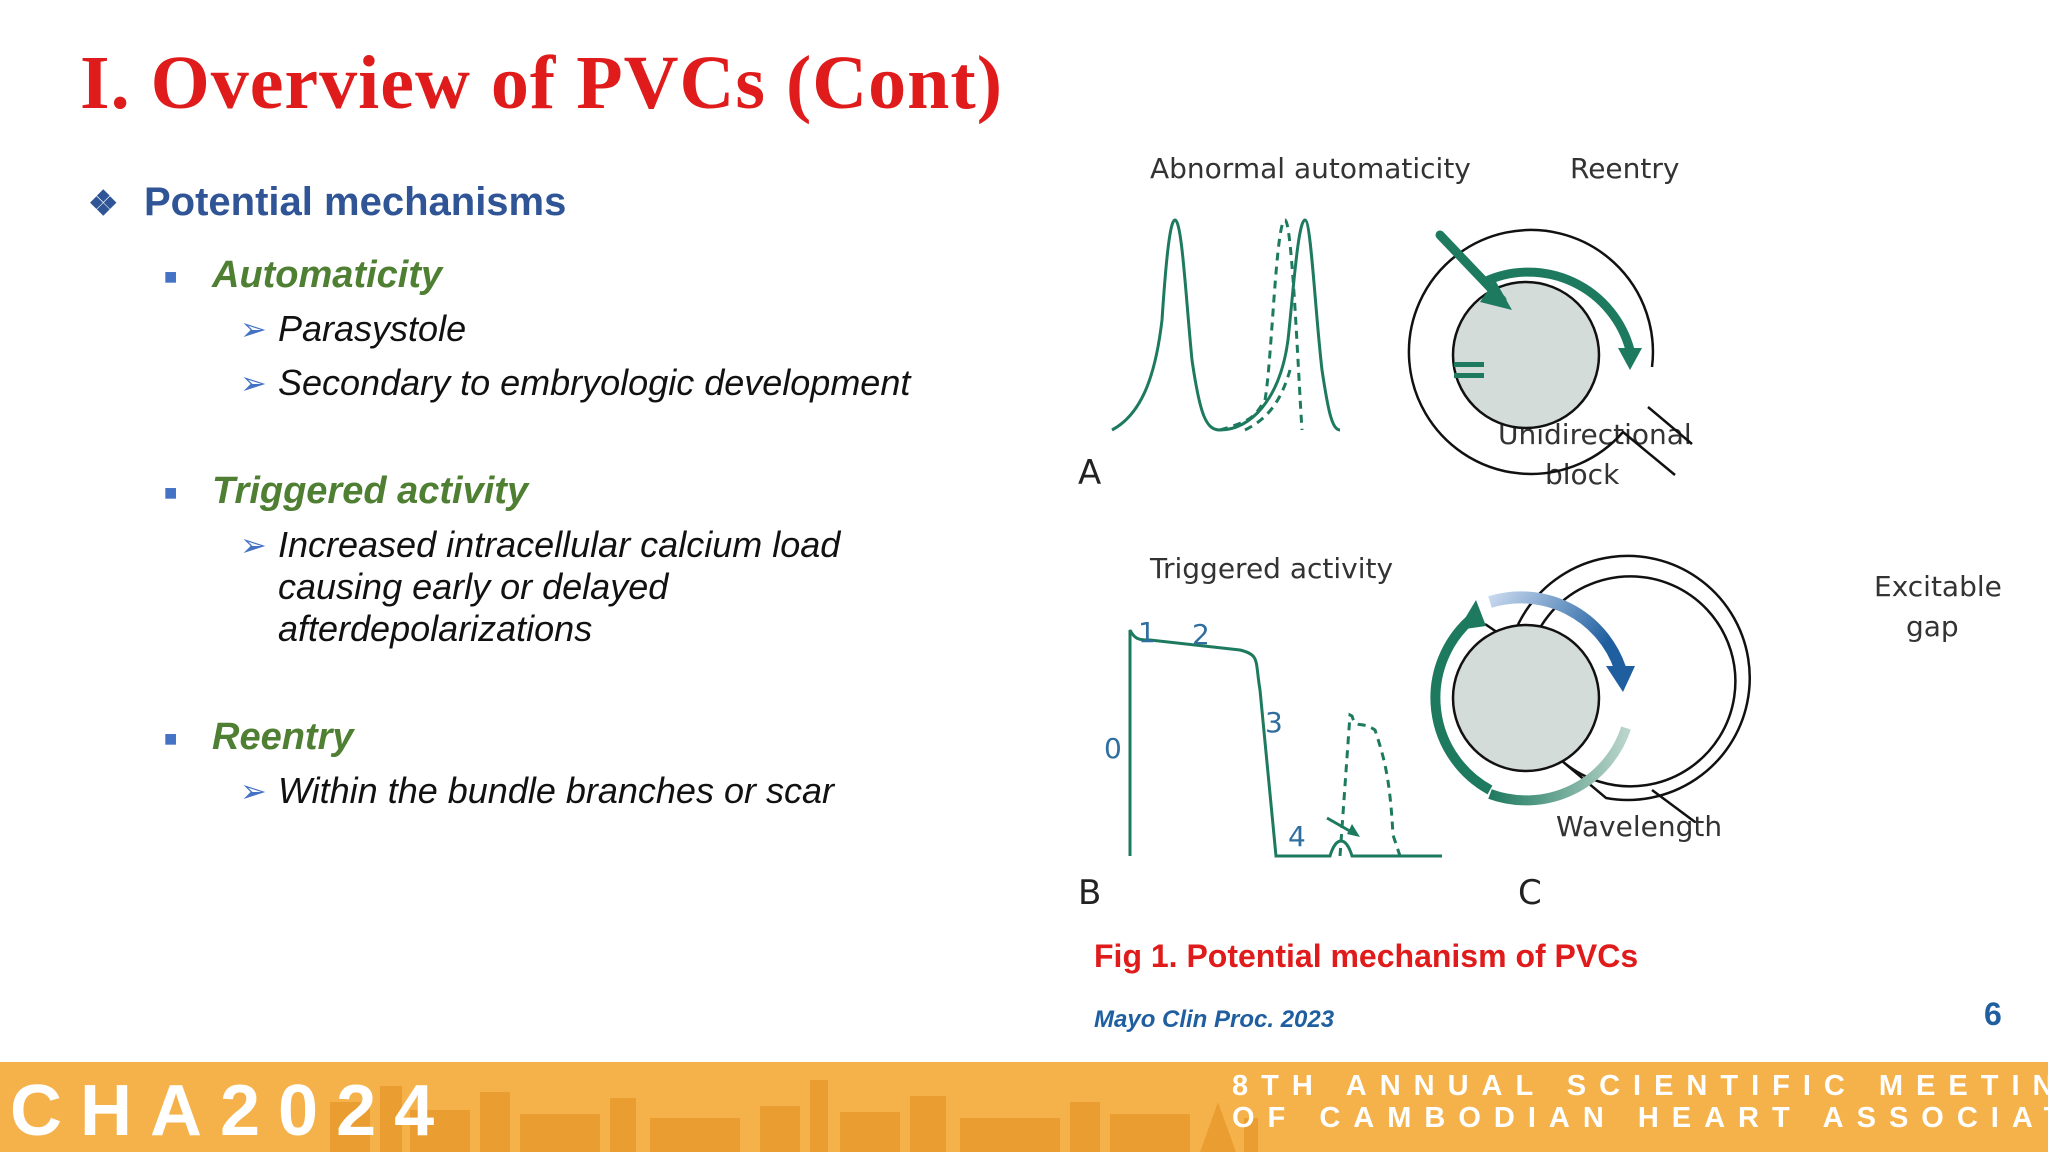  I want to click on panel-b-letter: B, so click(1089, 893).